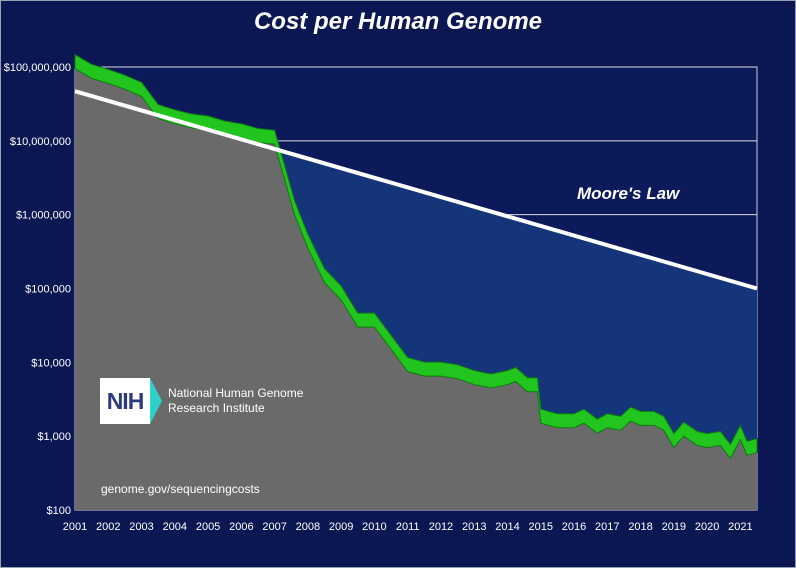 The image size is (796, 568). I want to click on x-tick-label: 2009, so click(341, 527).